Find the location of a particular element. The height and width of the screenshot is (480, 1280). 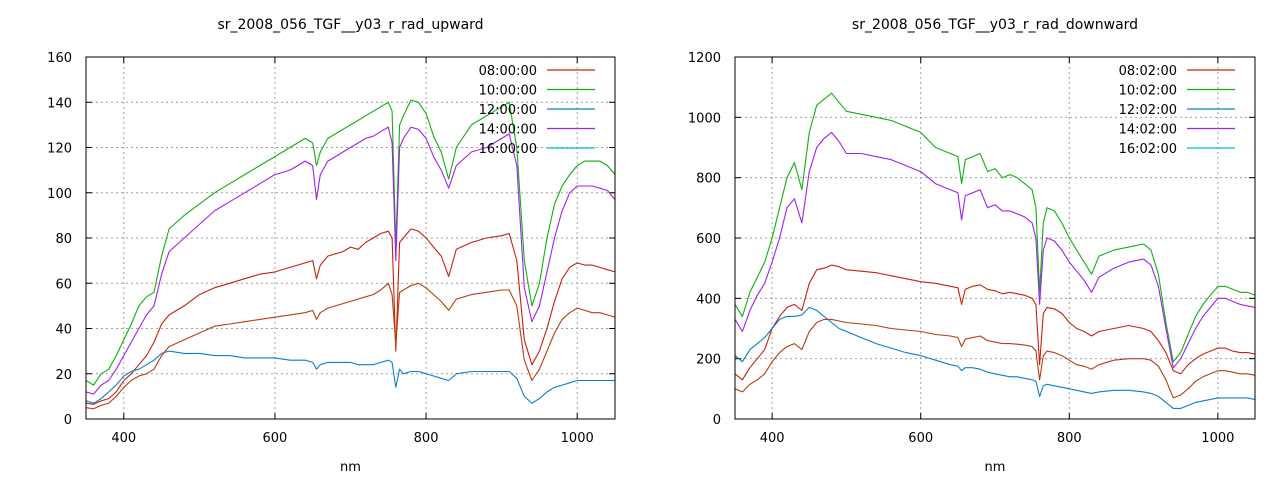

legend-label: 08:00:00 is located at coordinates (508, 71).